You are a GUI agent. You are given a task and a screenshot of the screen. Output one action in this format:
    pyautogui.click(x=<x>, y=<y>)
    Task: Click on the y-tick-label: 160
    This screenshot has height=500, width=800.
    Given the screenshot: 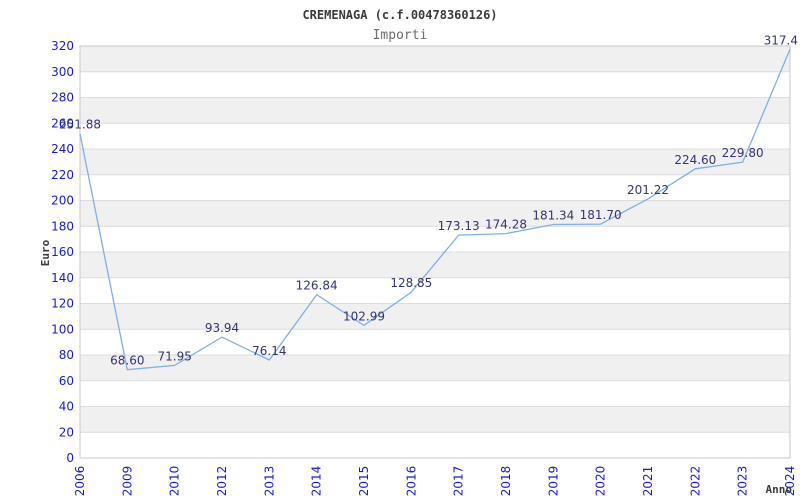 What is the action you would take?
    pyautogui.click(x=62, y=252)
    